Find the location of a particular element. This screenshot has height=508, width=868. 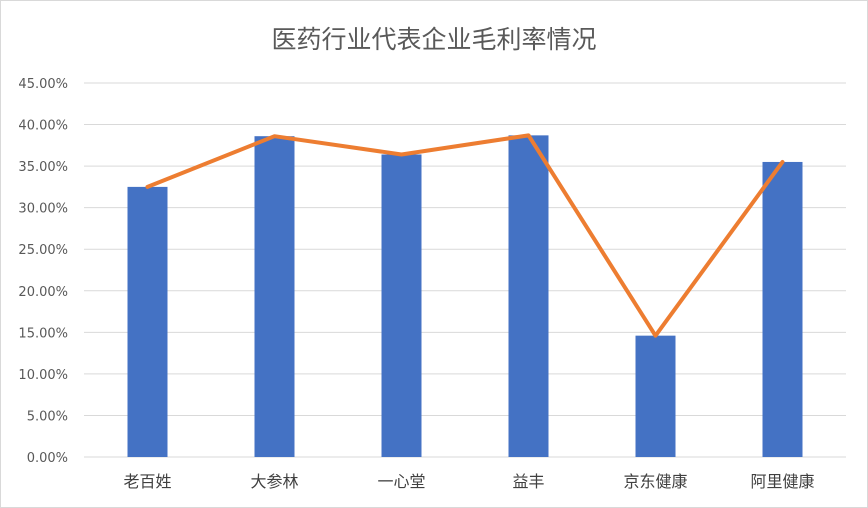

x-category-label: 益丰 is located at coordinates (528, 481).